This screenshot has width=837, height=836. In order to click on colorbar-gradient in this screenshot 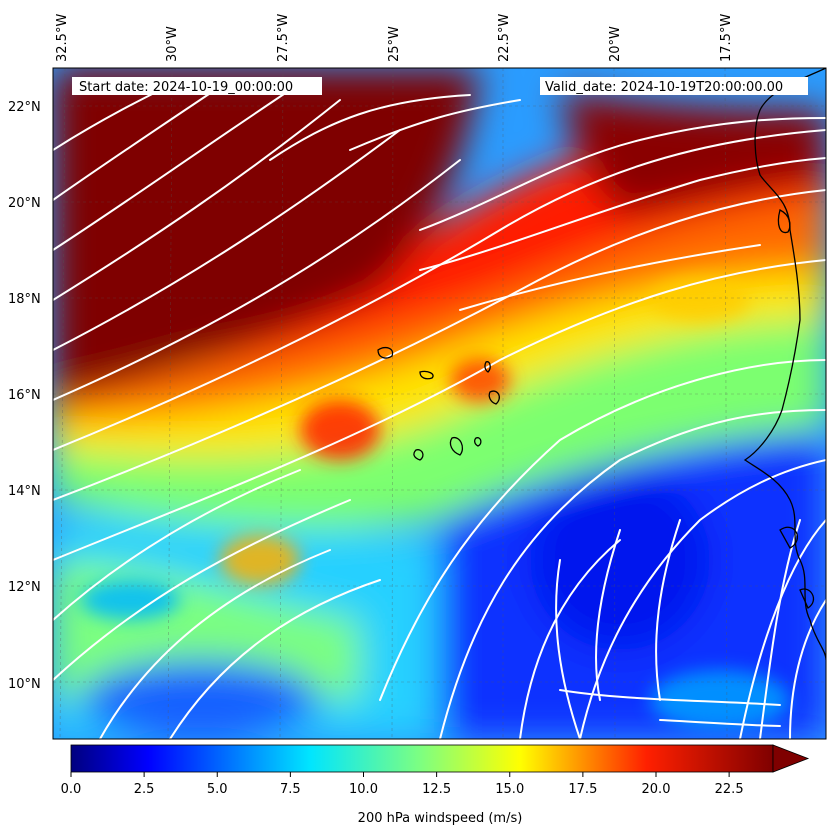, I will do `click(422, 758)`.